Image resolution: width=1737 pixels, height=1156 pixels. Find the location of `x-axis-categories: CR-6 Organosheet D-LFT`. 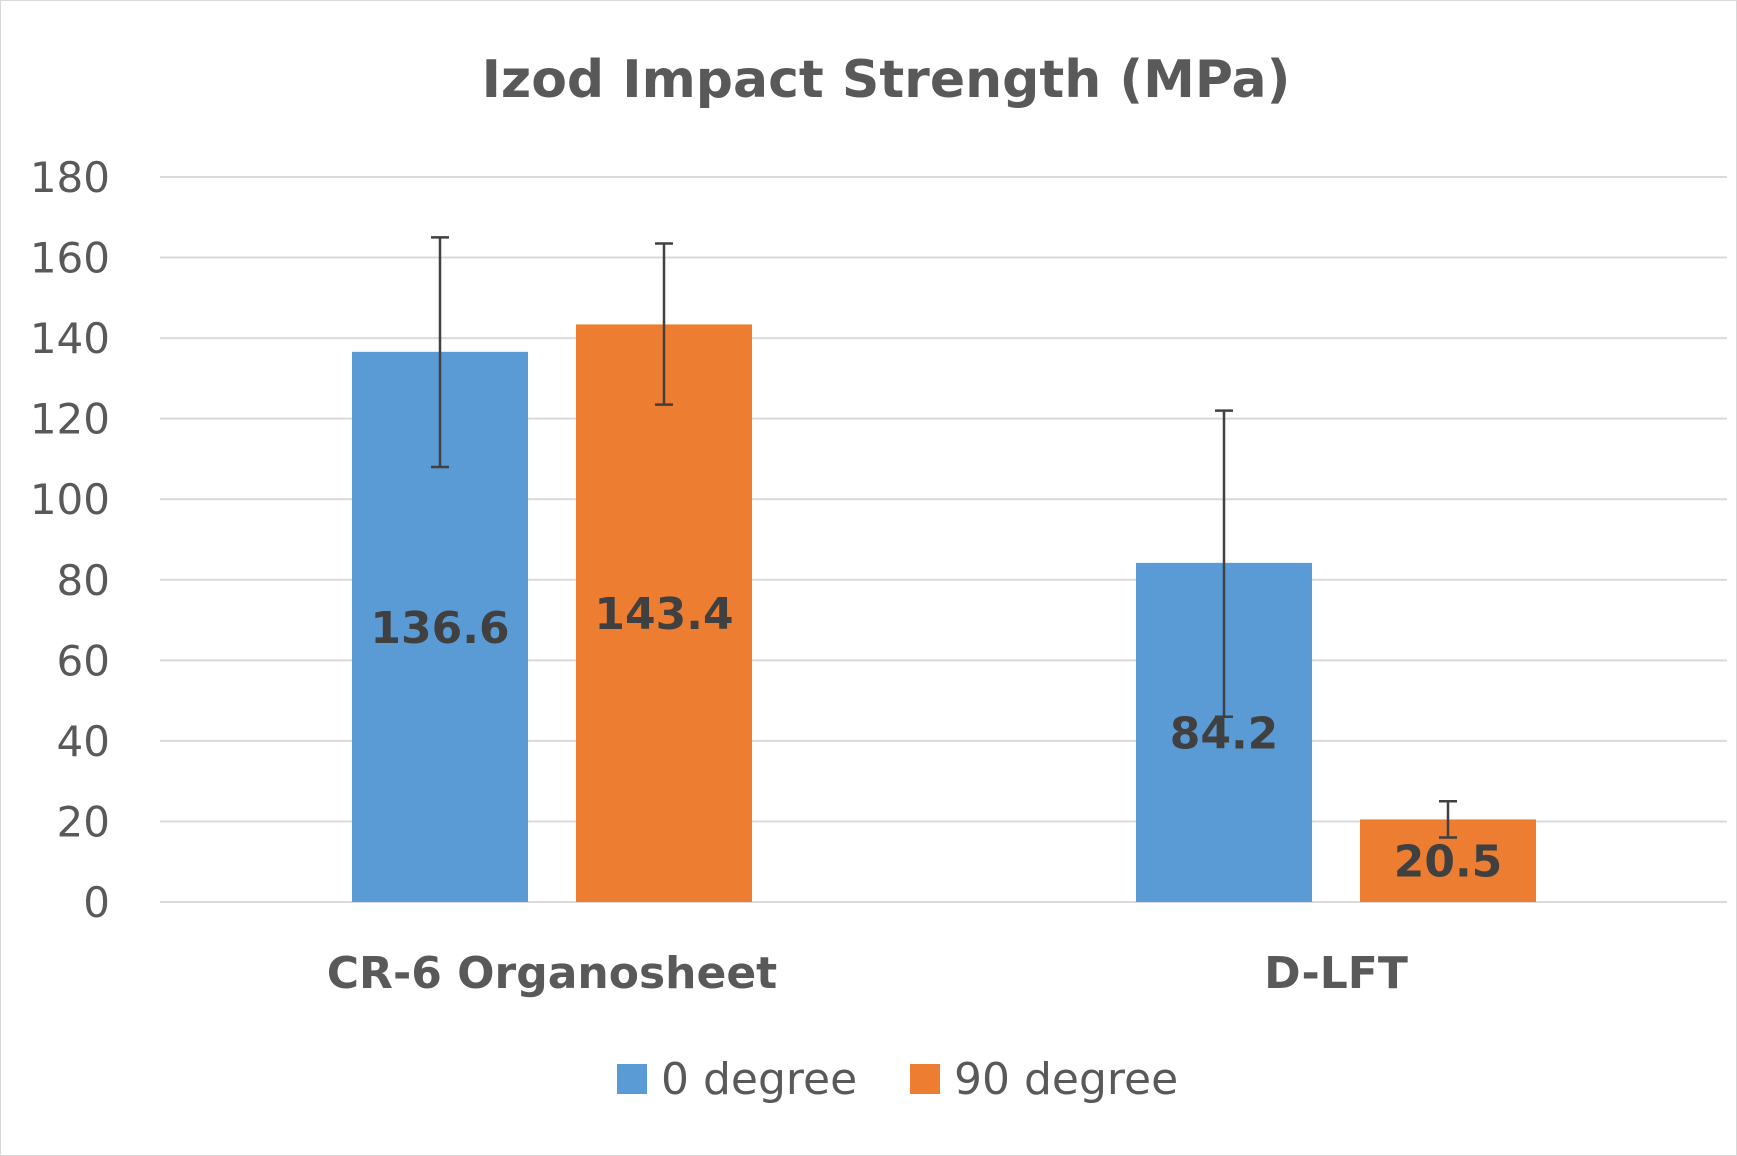

x-axis-categories: CR-6 Organosheet D-LFT is located at coordinates (867, 973).